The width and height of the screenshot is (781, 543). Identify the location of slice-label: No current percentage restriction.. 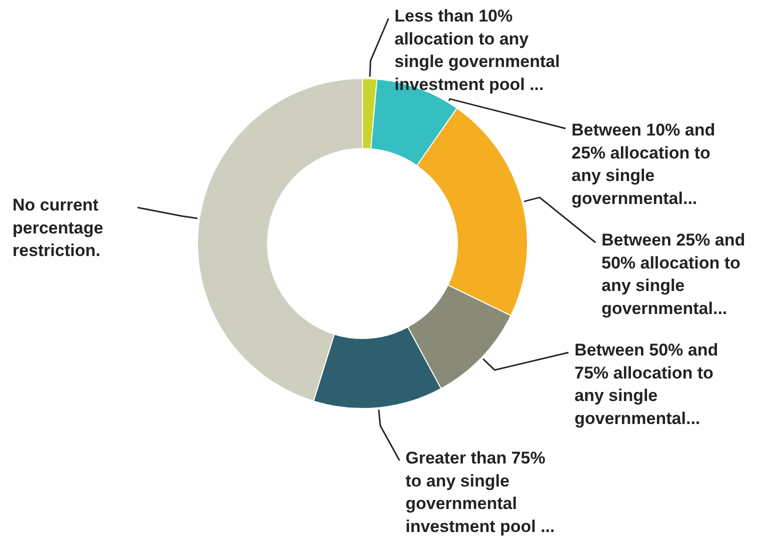
(58, 228).